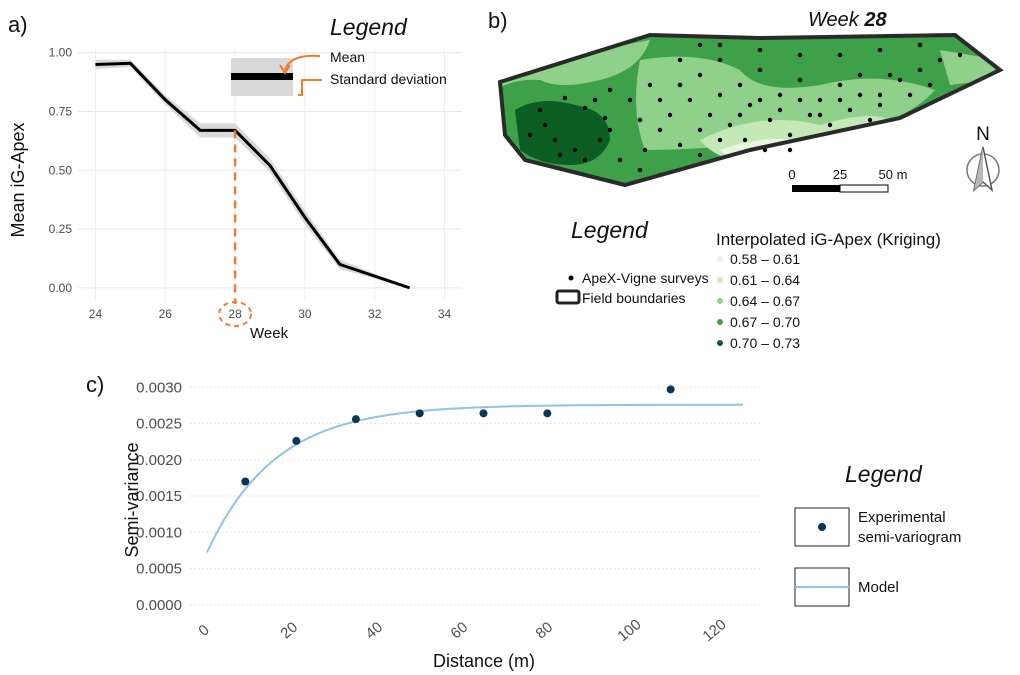  Describe the element at coordinates (369, 27) in the screenshot. I see `panel-a-legend-title: Legend` at that location.